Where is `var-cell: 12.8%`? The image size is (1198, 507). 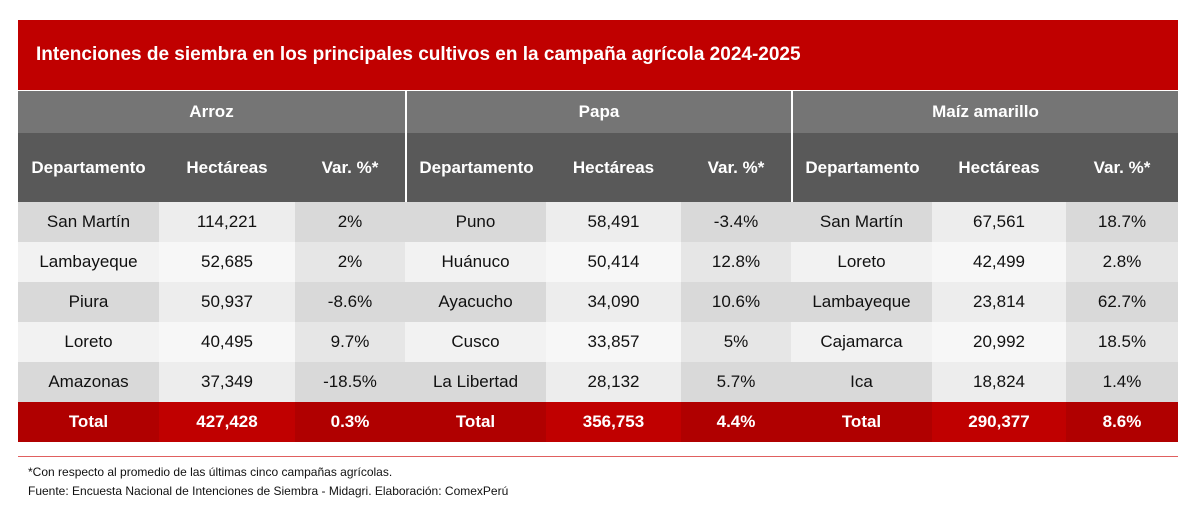 var-cell: 12.8% is located at coordinates (736, 262).